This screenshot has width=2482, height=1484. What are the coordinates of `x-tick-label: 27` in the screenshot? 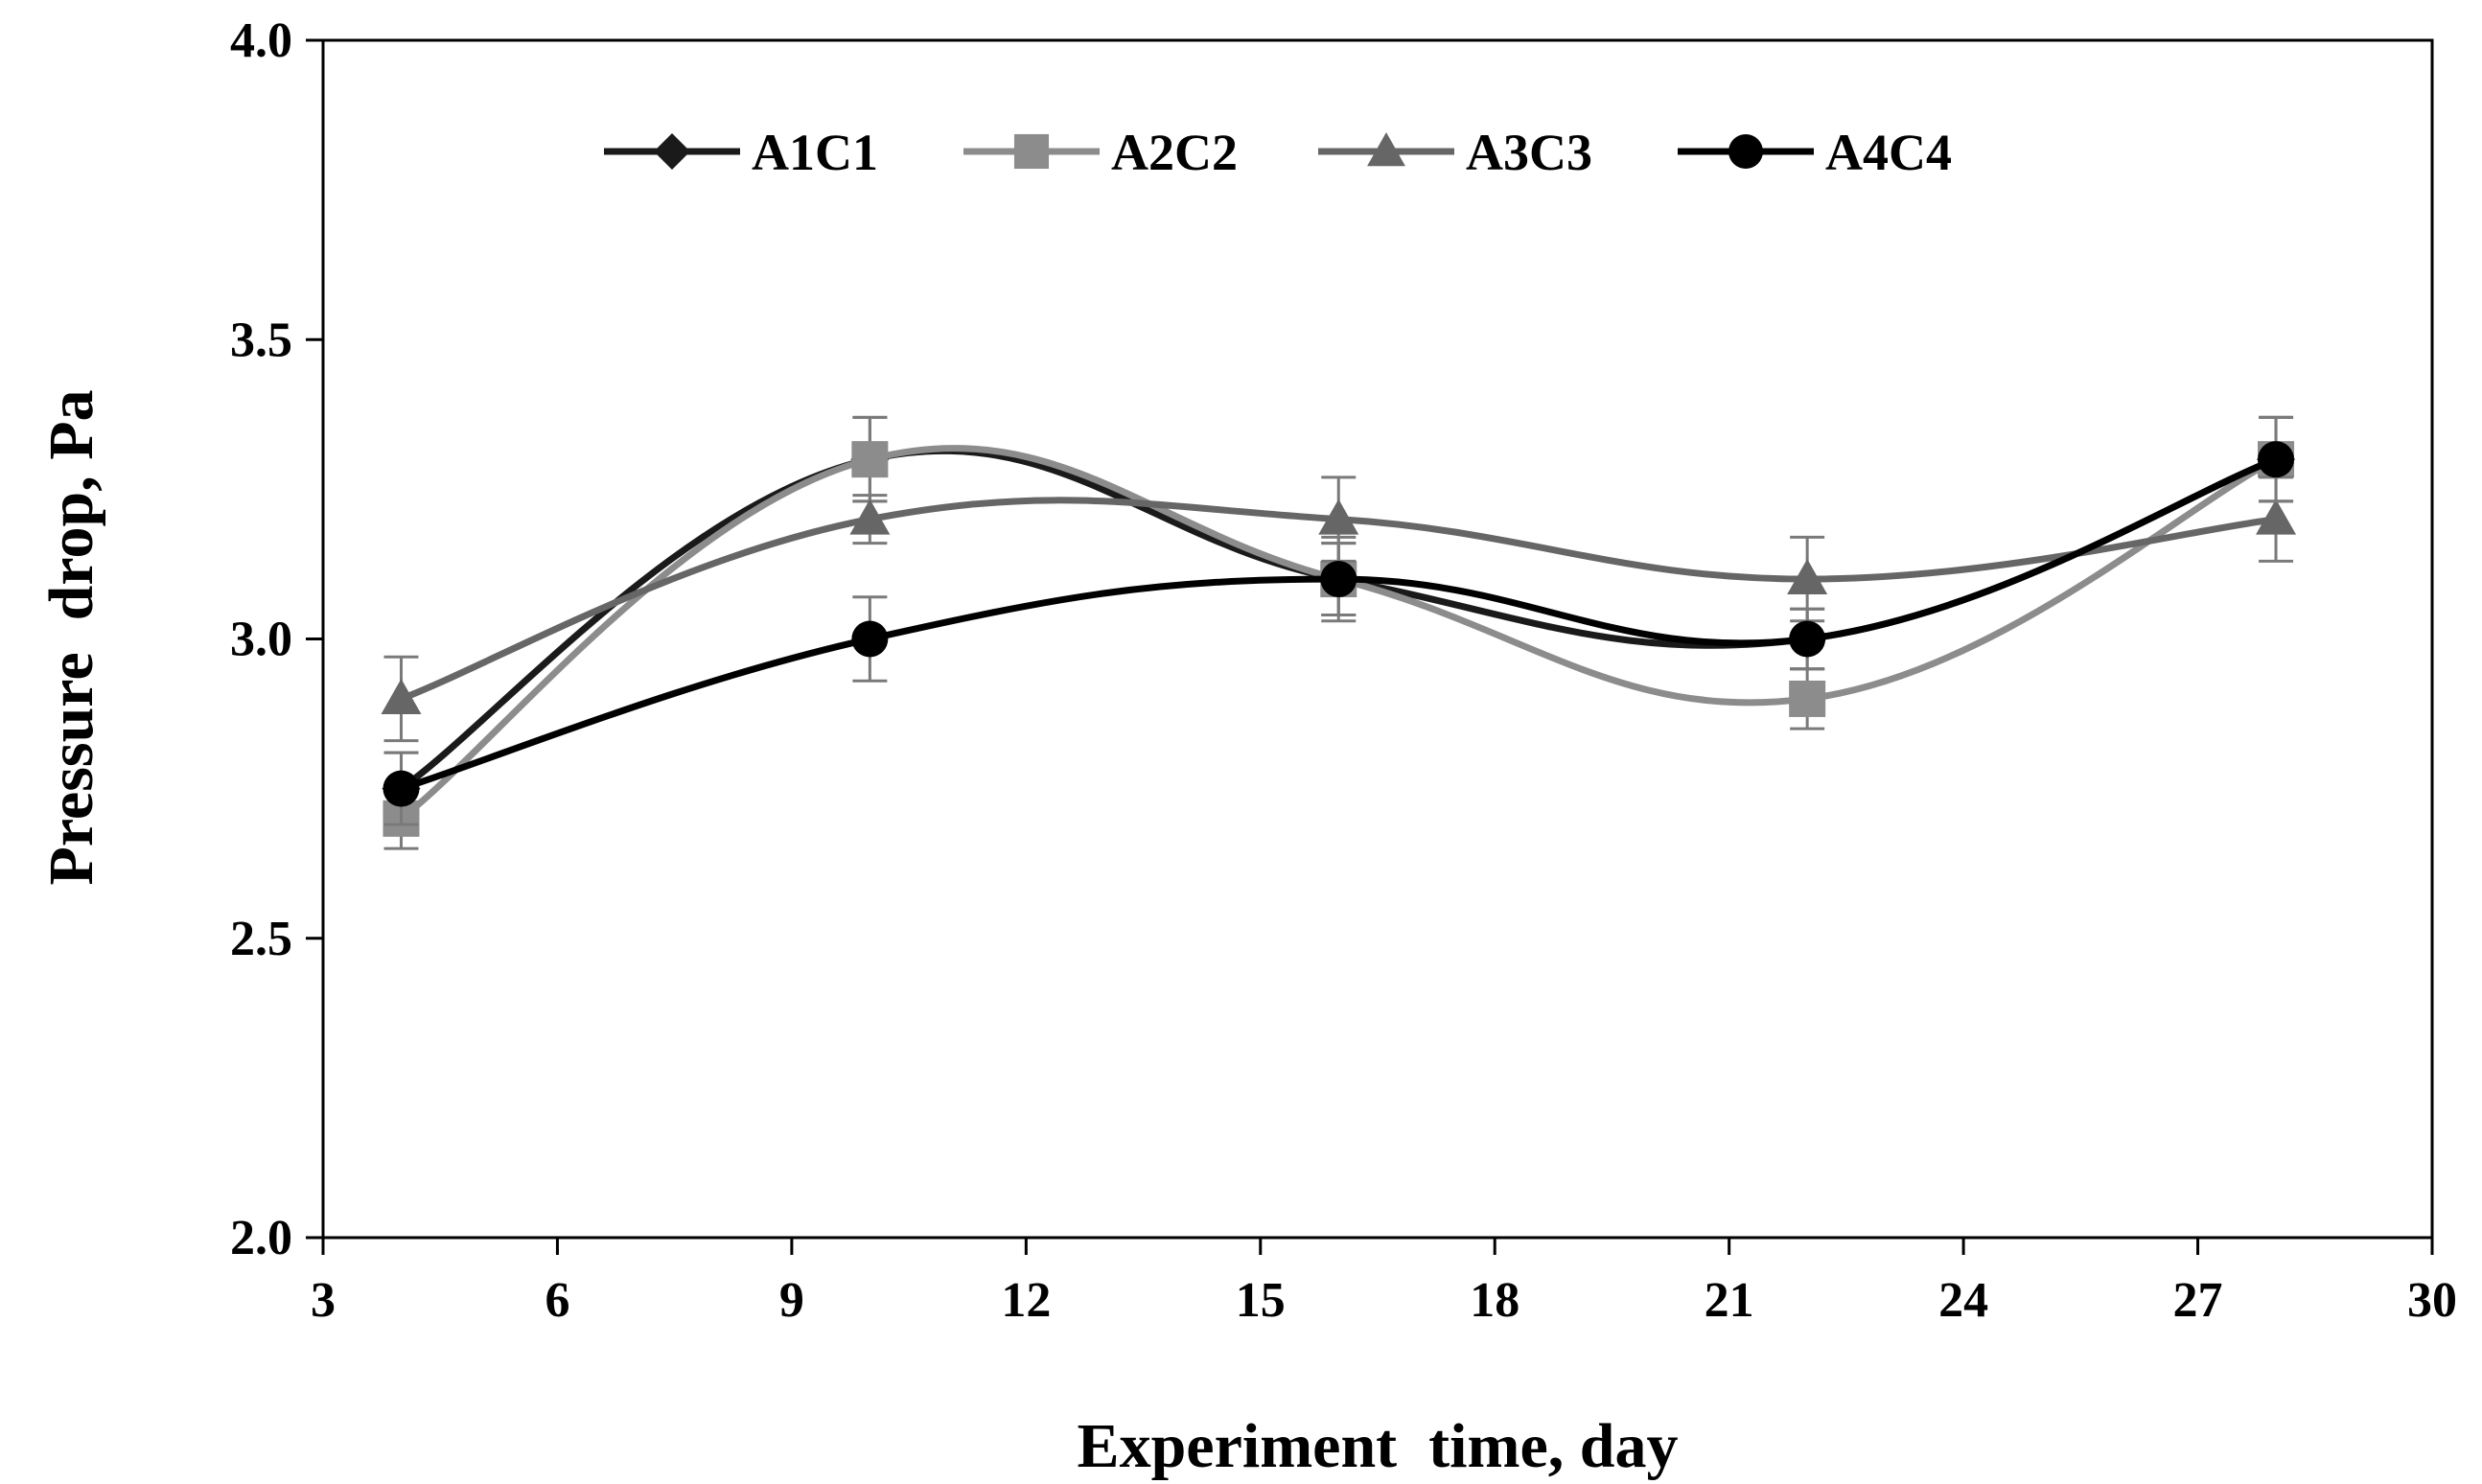 It's located at (2198, 1300).